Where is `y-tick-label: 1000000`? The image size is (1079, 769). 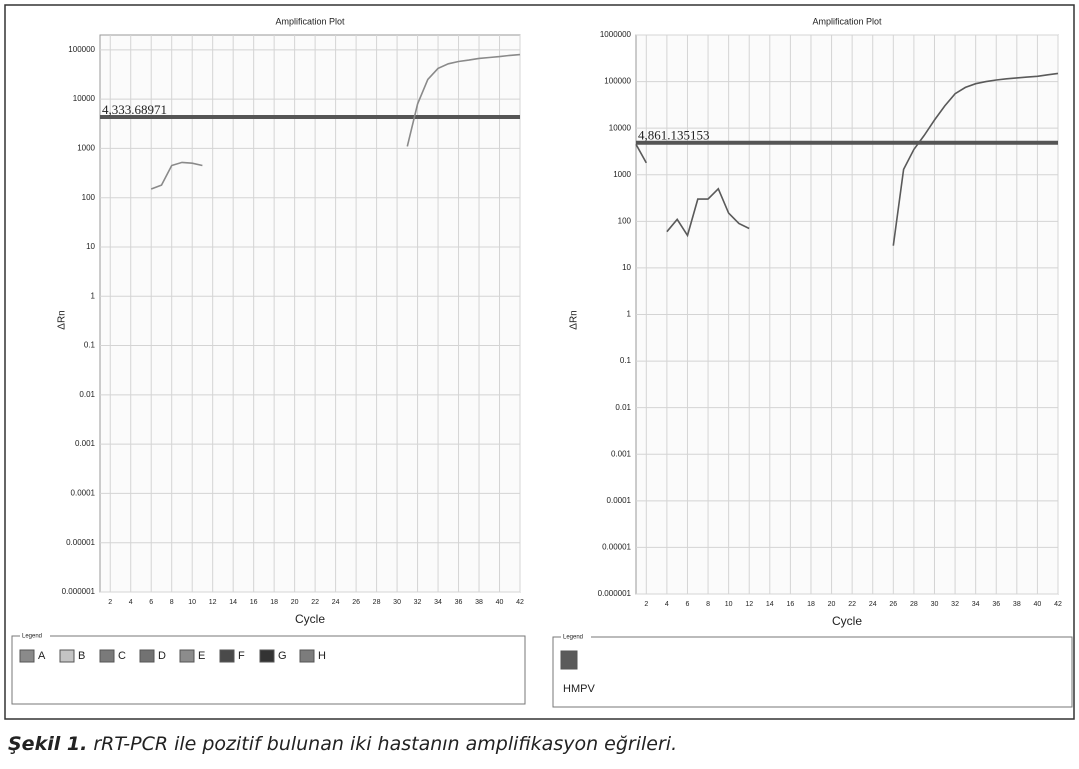 y-tick-label: 1000000 is located at coordinates (616, 34).